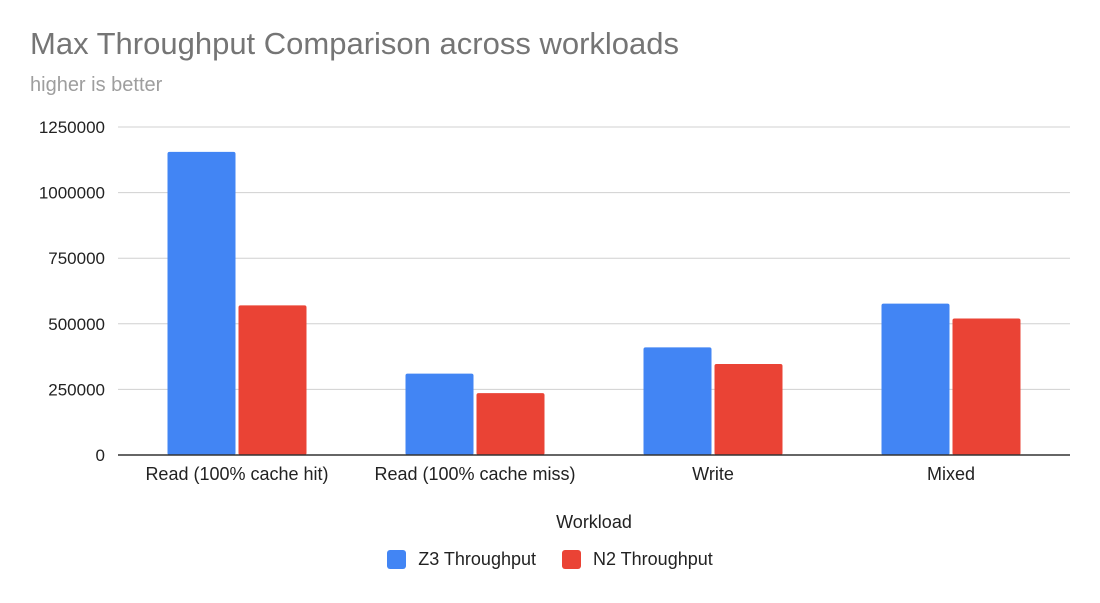 This screenshot has height=603, width=1100. What do you see at coordinates (76, 258) in the screenshot?
I see `y-tick-label: 750000` at bounding box center [76, 258].